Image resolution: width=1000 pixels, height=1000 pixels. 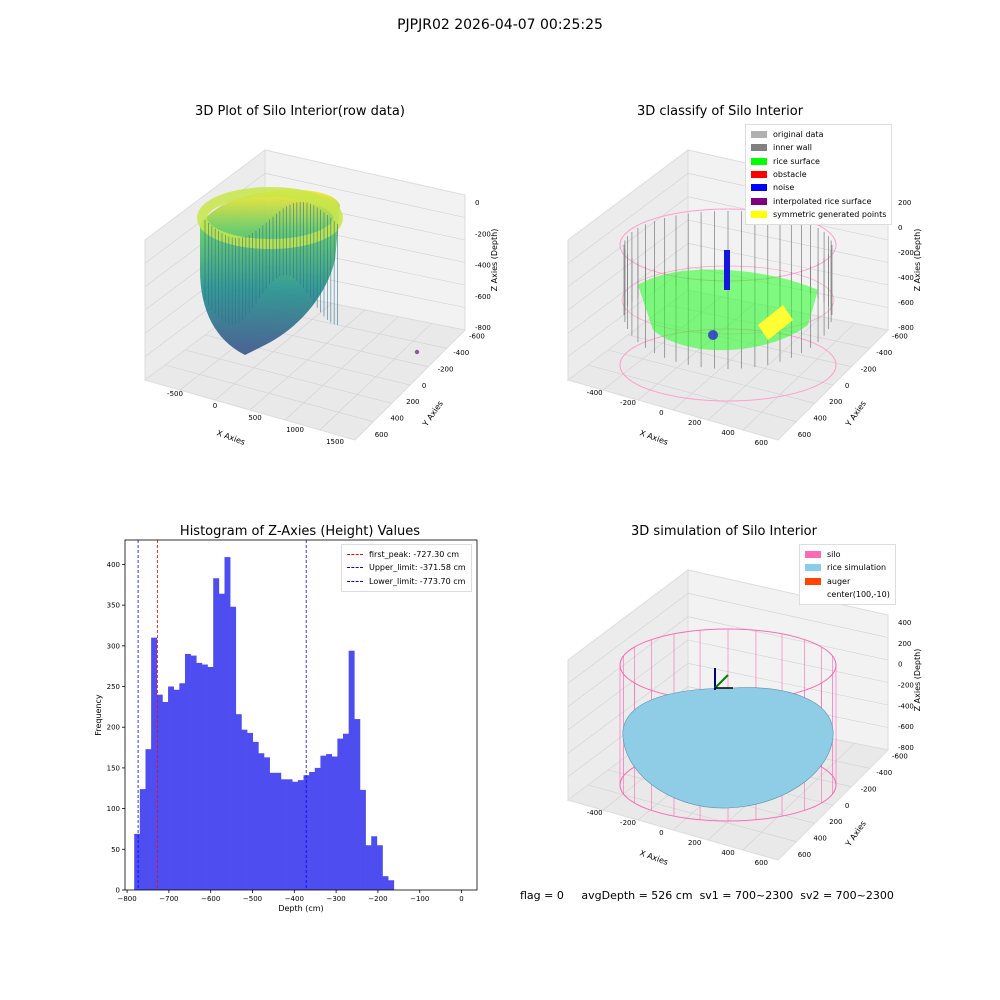 I want to click on raw-back-grid, so click(x=365, y=195).